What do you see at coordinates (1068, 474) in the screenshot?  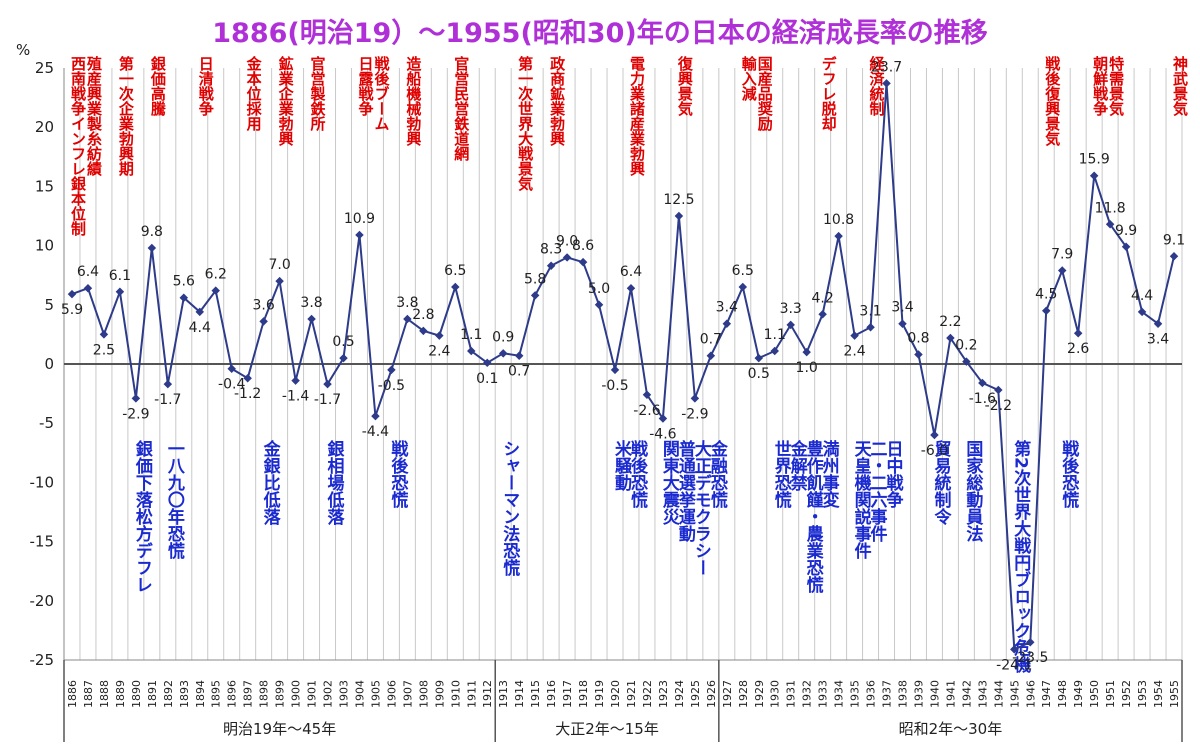 I see `crisis-event-label: 戦後恐慌` at bounding box center [1068, 474].